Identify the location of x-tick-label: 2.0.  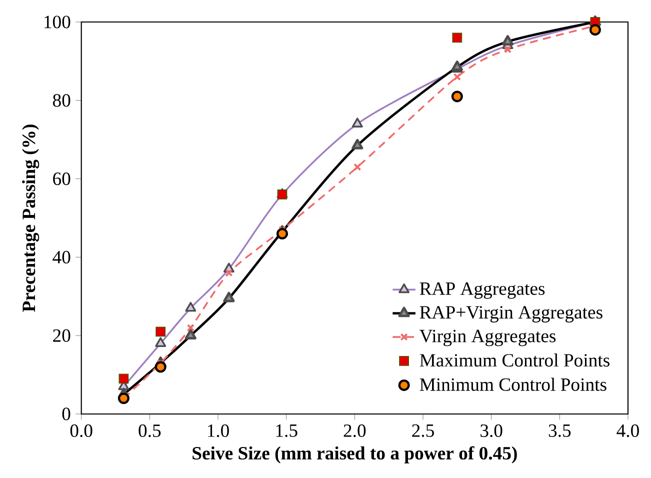
(355, 431).